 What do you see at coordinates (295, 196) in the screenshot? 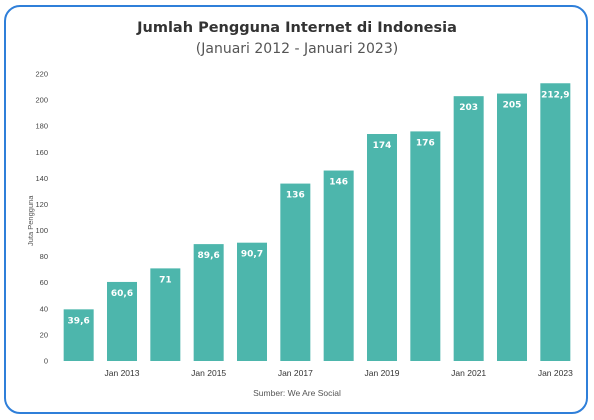
I see `bar-value-label: 136` at bounding box center [295, 196].